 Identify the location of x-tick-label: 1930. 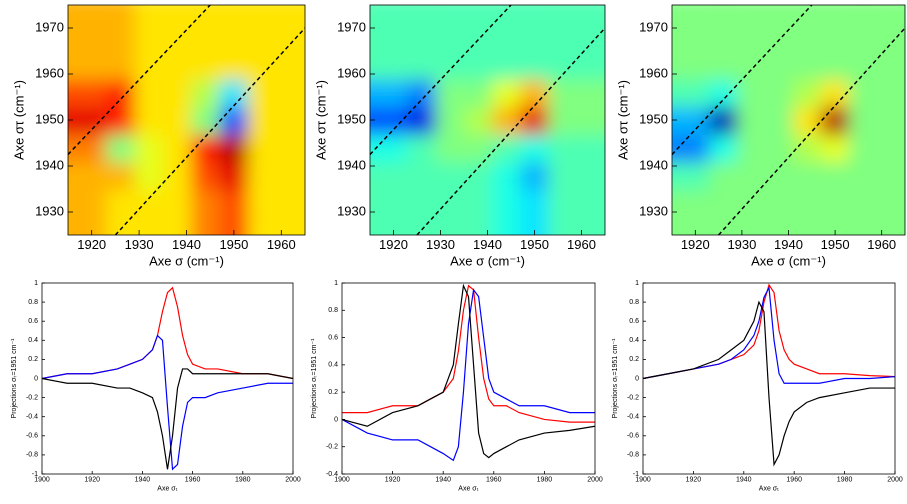
(440, 244).